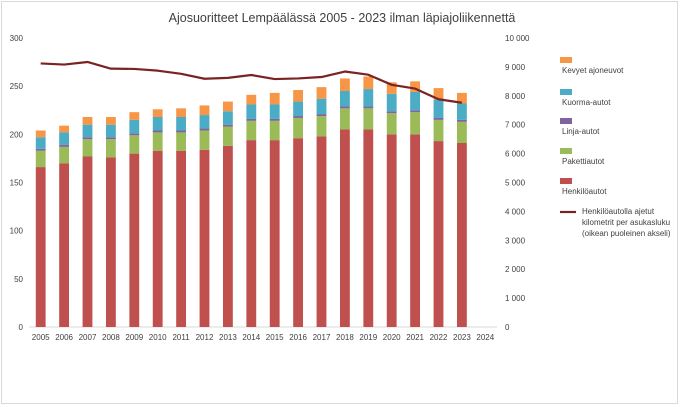 This screenshot has height=407, width=681. I want to click on x-tick-label: 2019, so click(368, 337).